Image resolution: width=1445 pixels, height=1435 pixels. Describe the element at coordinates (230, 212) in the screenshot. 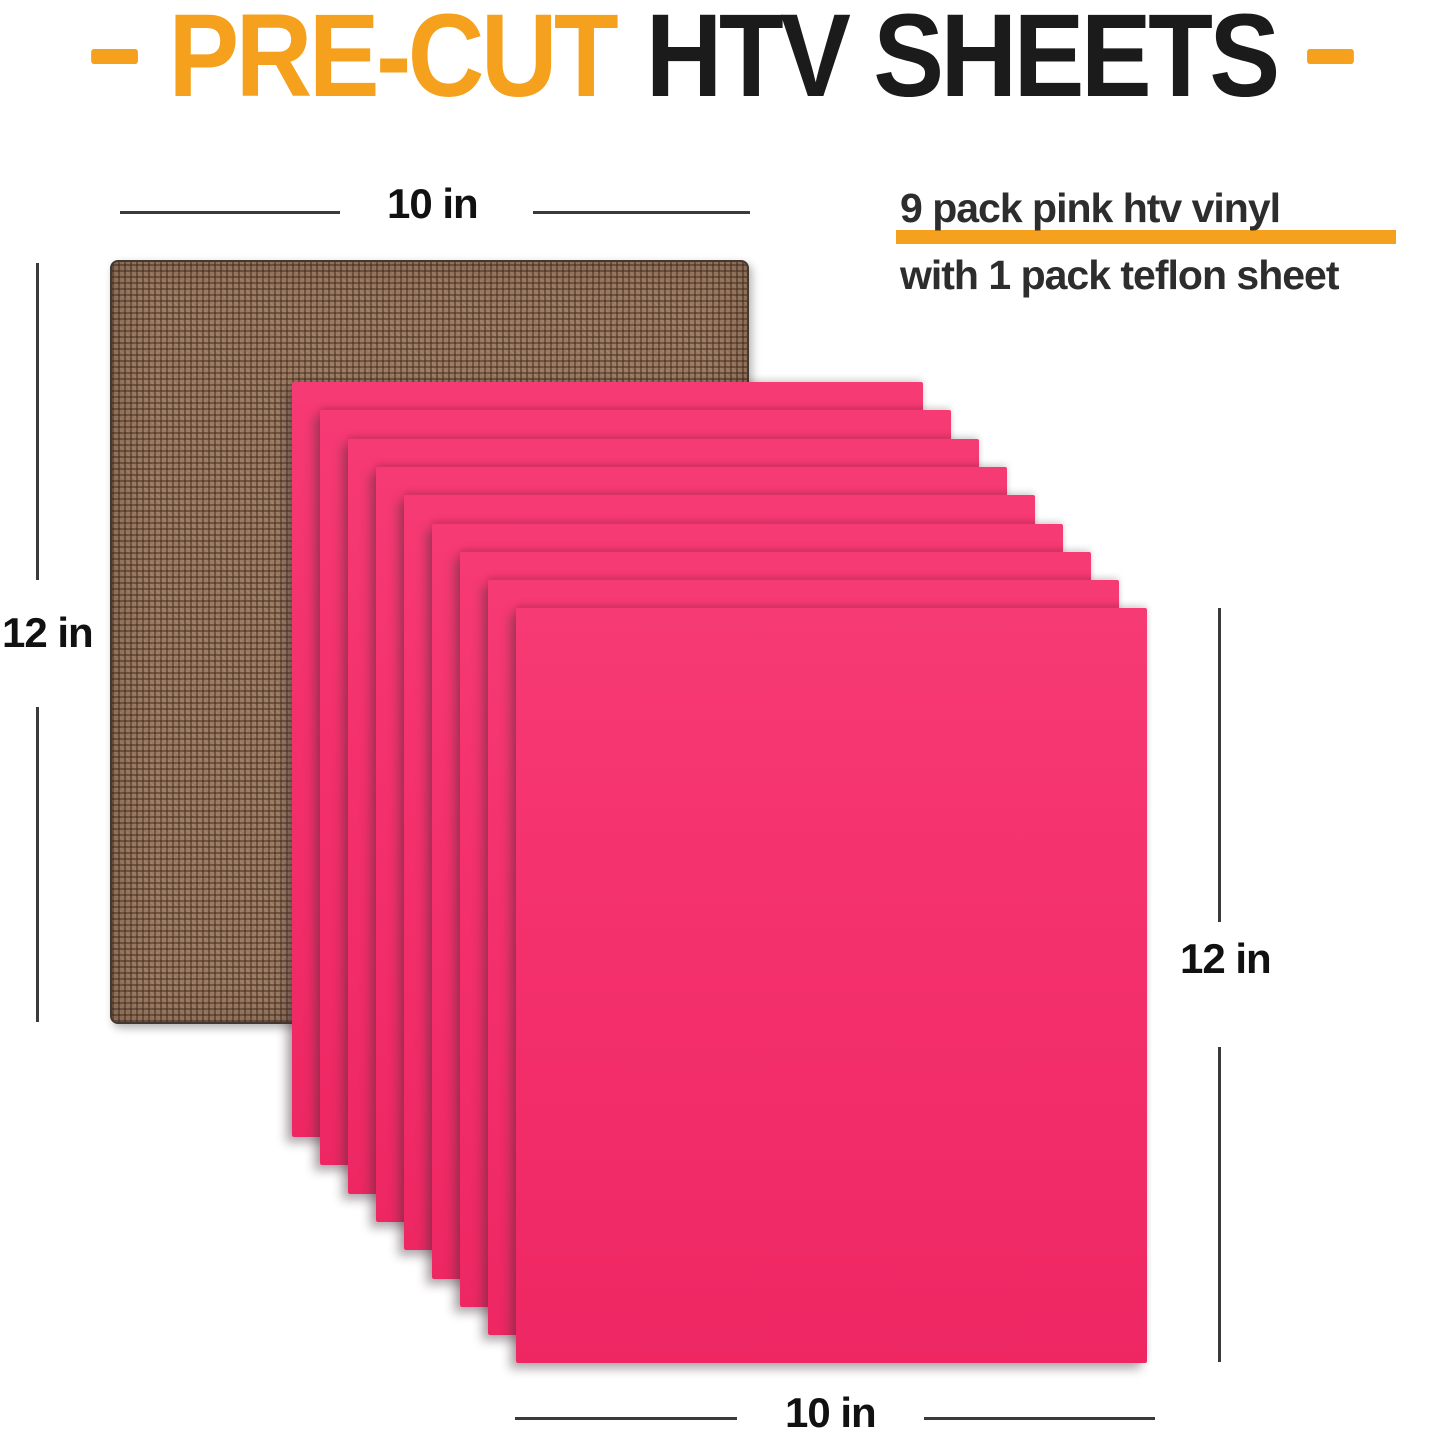

I see `dim-top-line-left` at that location.